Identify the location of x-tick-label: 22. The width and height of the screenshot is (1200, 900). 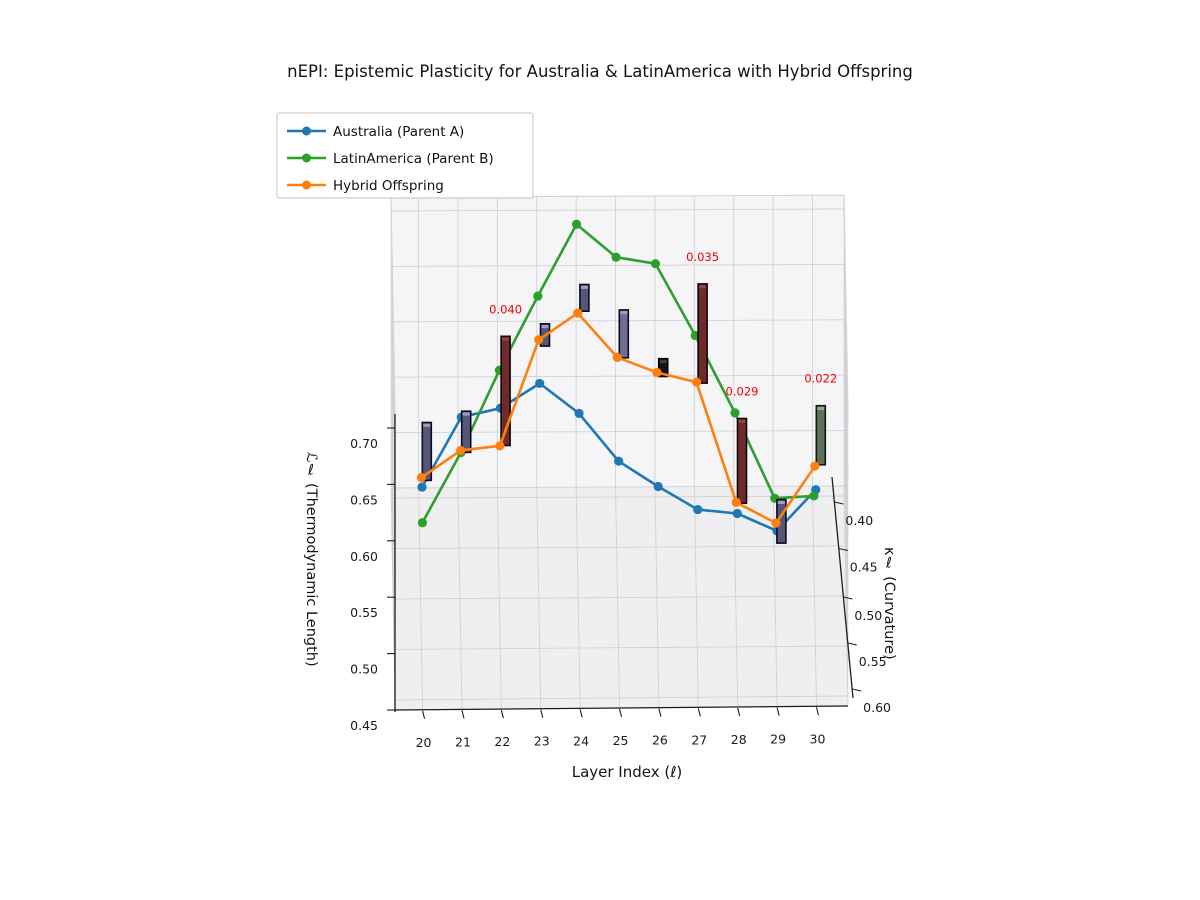
(502, 741).